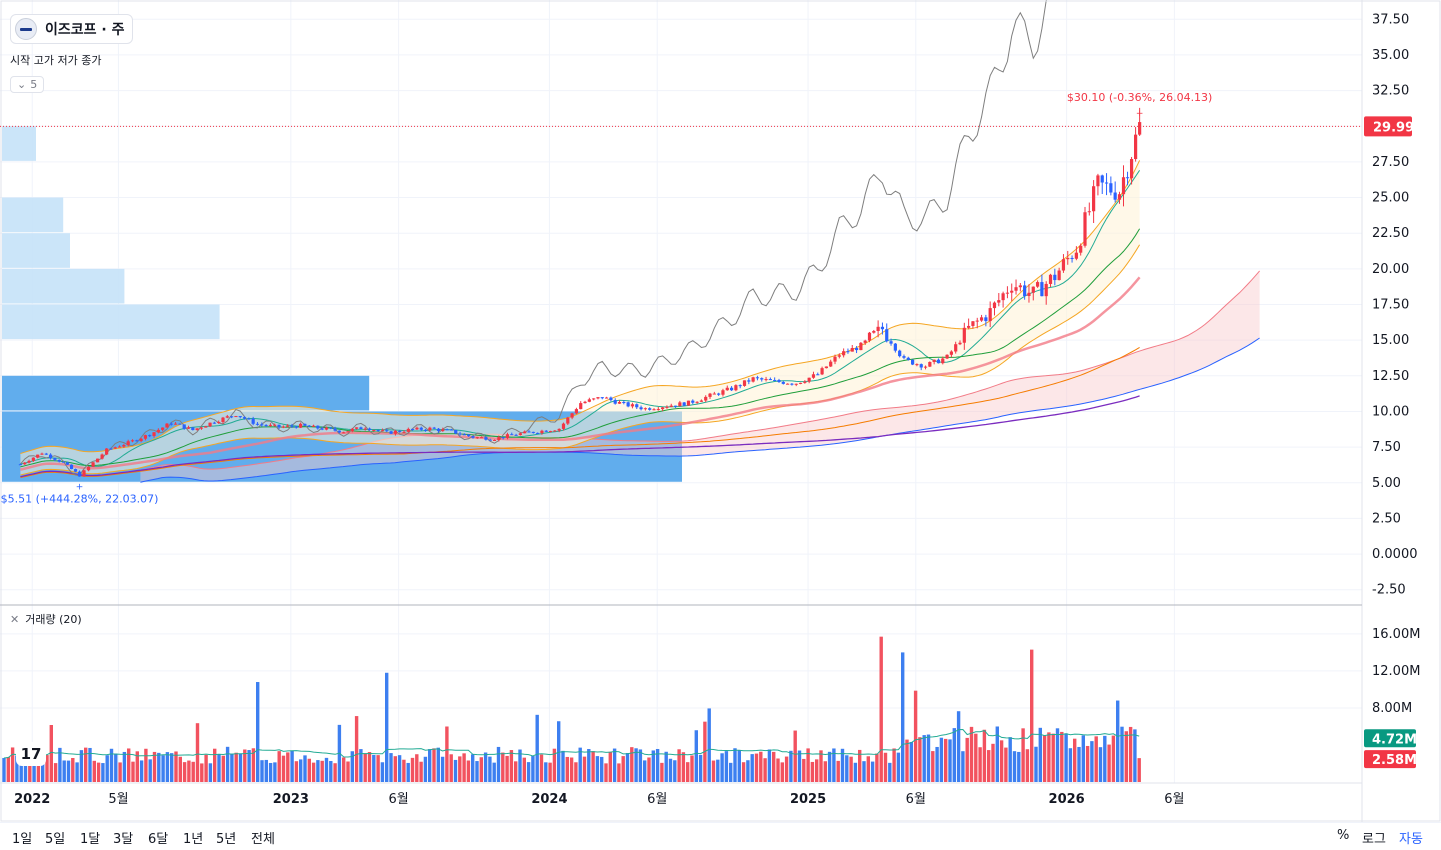  What do you see at coordinates (1390, 233) in the screenshot?
I see `price-tick-label: 22.50` at bounding box center [1390, 233].